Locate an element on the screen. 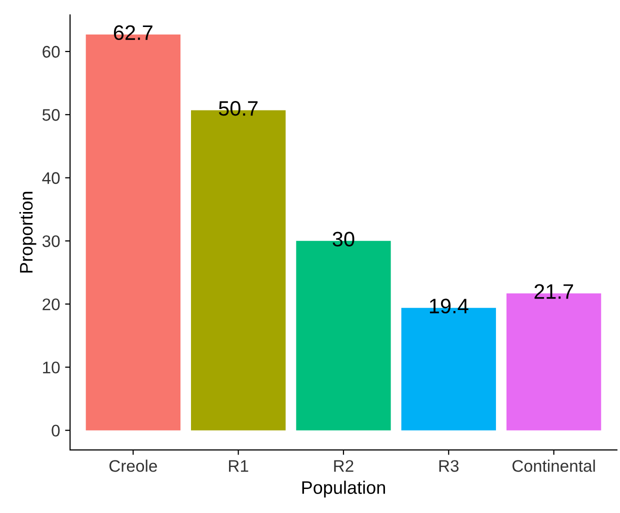 The image size is (620, 513). x-tick-label: R1 is located at coordinates (238, 466).